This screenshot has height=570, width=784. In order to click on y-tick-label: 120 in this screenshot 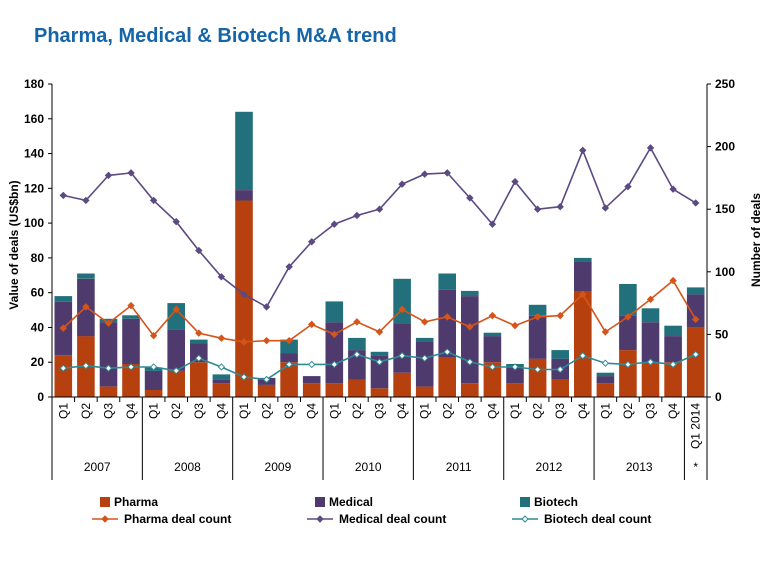, I will do `click(34, 188)`.